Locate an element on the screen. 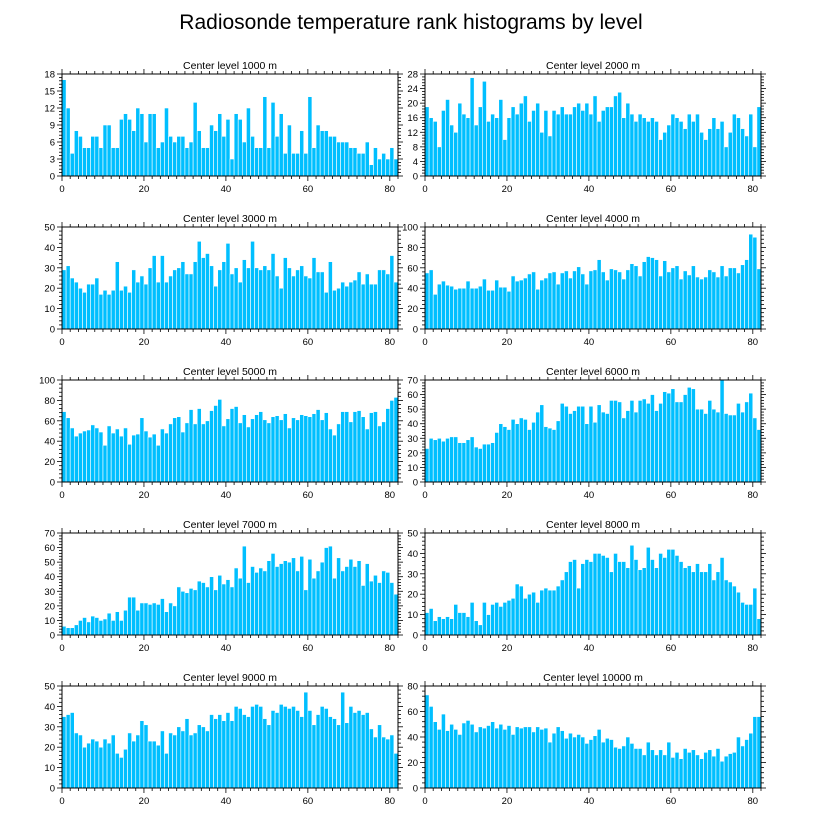 The width and height of the screenshot is (822, 824). plot-frame is located at coordinates (593, 278).